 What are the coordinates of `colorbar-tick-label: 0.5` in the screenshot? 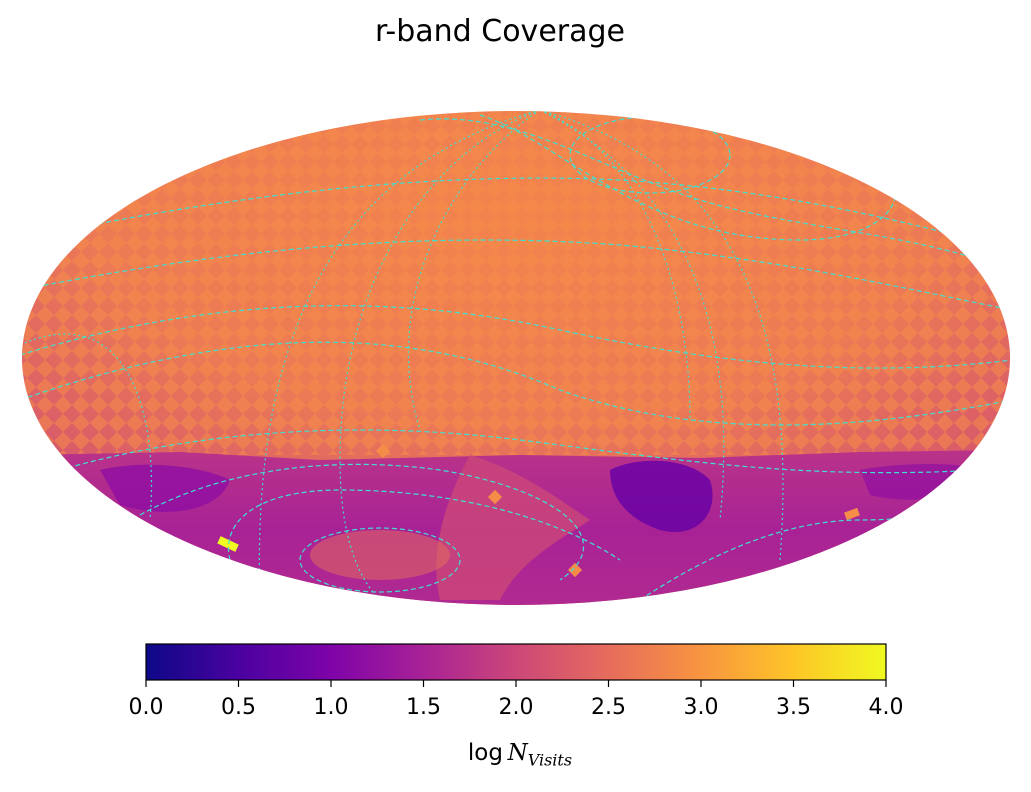 It's located at (238, 707).